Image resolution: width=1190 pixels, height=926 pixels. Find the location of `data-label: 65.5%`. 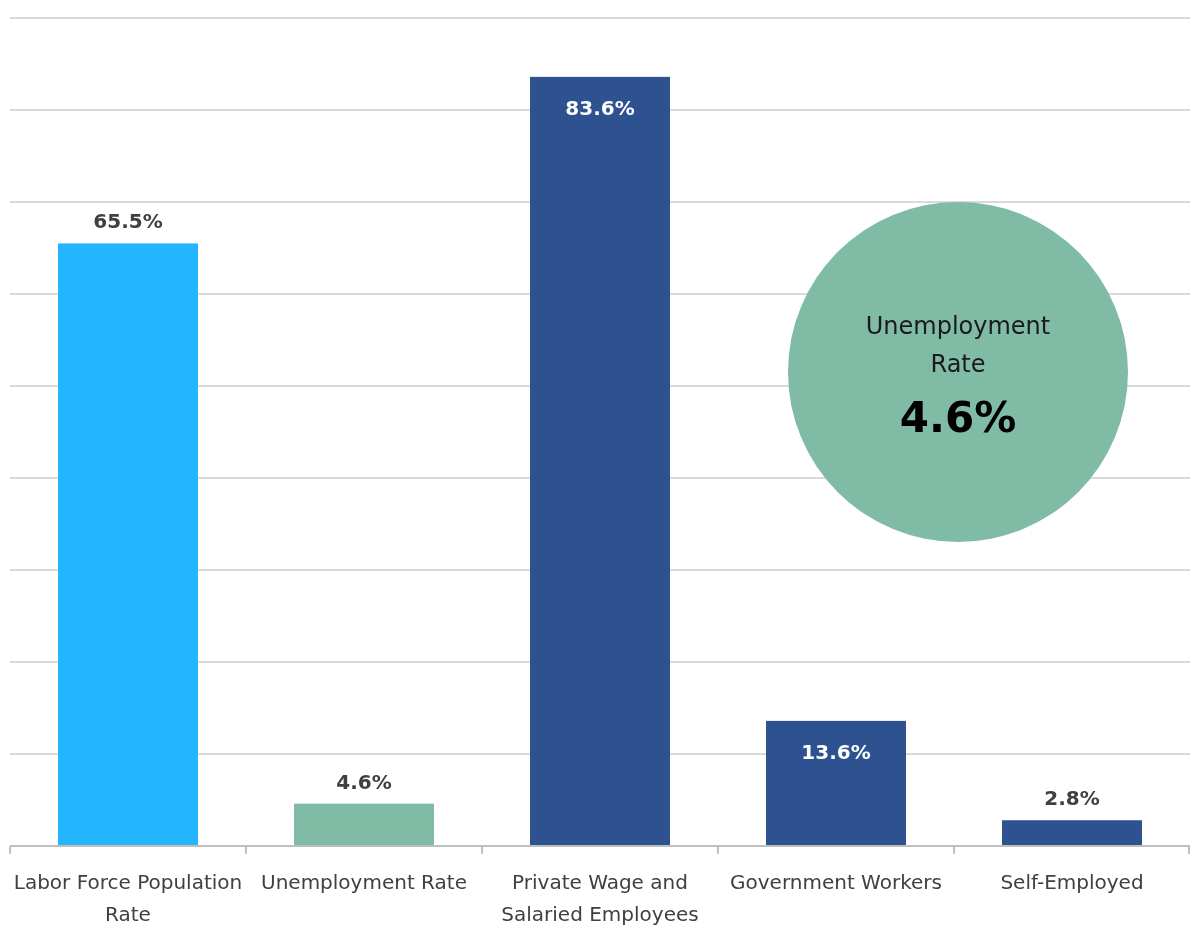

data-label: 65.5% is located at coordinates (128, 221).